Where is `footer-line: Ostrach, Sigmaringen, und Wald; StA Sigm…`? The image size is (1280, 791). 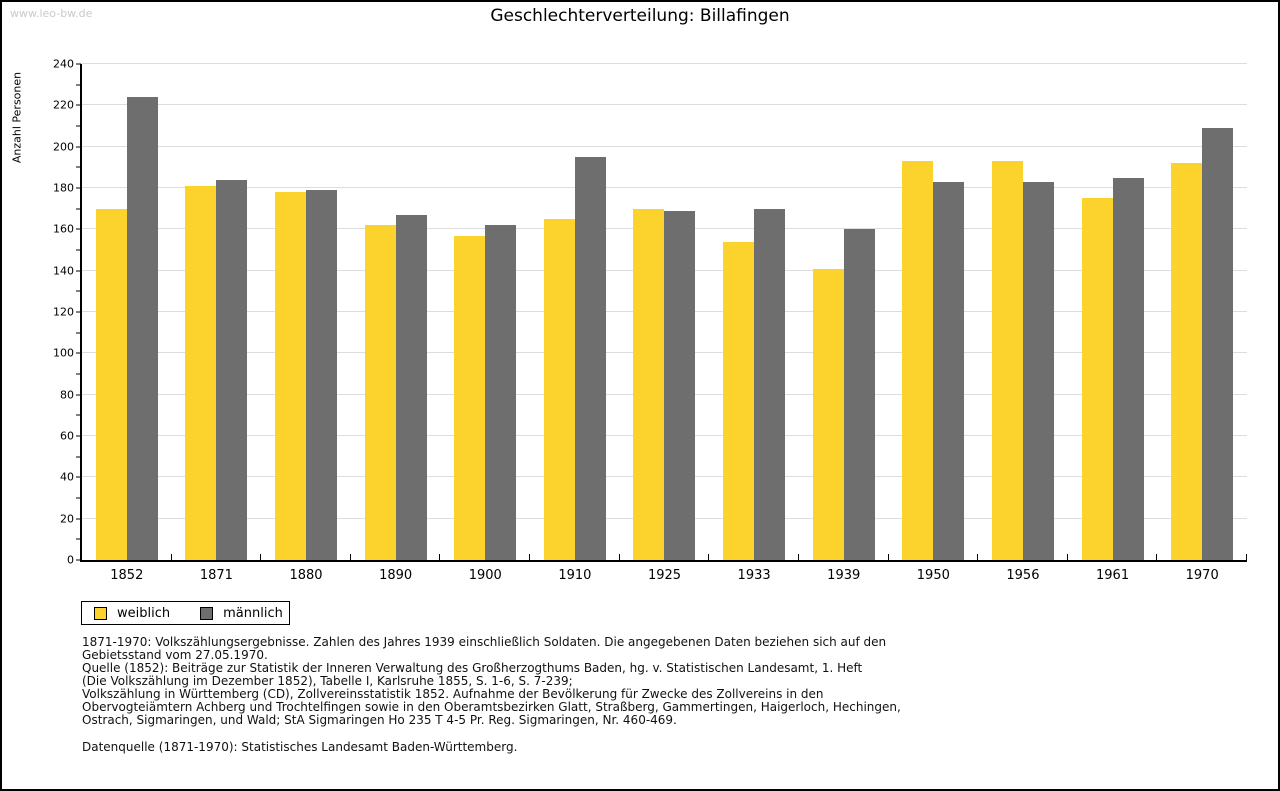
footer-line: Ostrach, Sigmaringen, und Wald; StA Sigm… is located at coordinates (379, 720).